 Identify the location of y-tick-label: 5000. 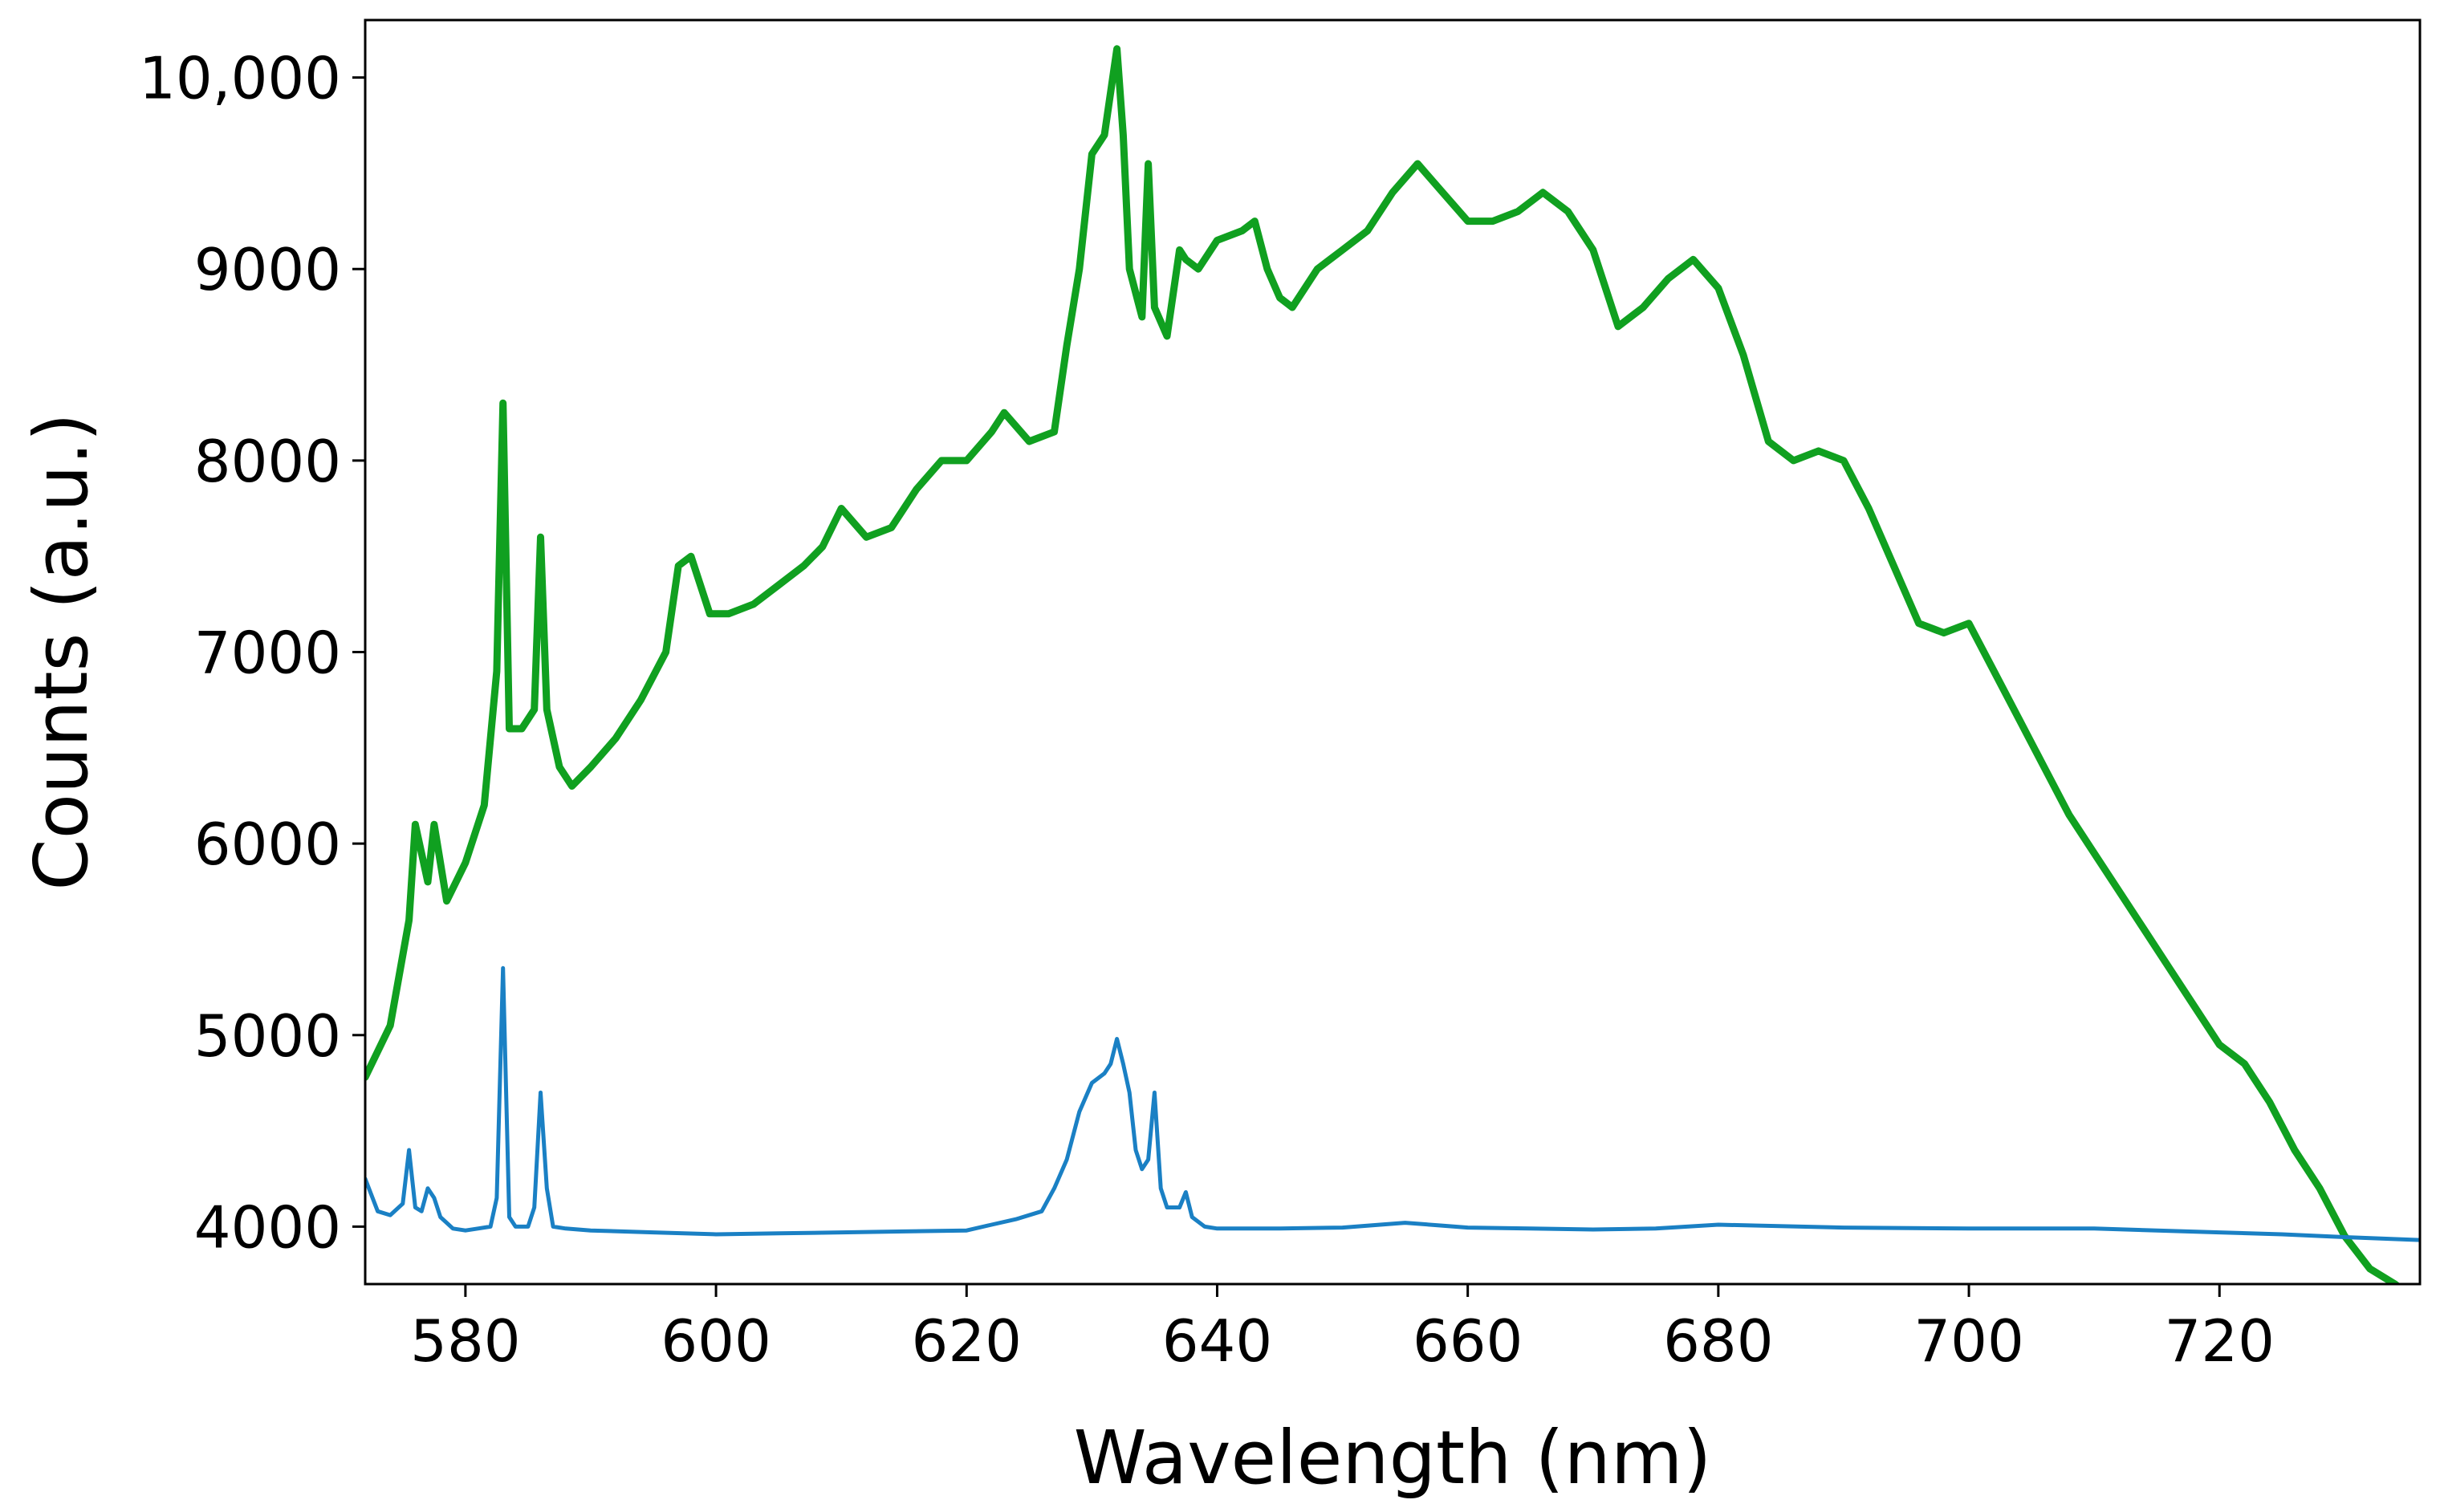
(267, 1036).